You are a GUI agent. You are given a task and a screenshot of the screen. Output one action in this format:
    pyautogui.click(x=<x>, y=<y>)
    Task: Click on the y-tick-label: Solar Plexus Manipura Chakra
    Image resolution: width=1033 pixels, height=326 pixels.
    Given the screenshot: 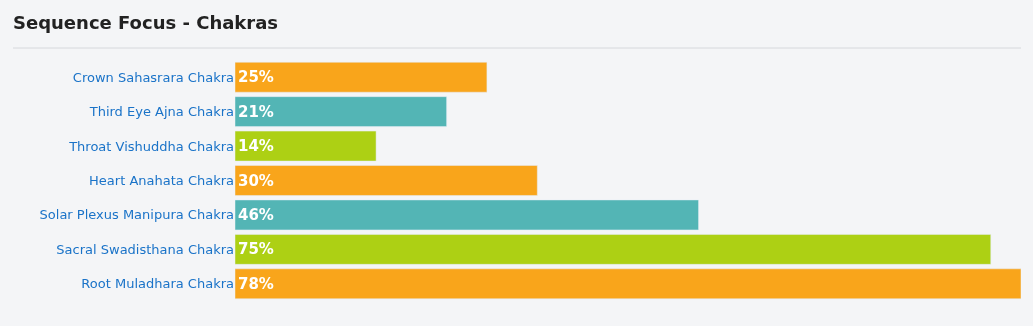 What is the action you would take?
    pyautogui.click(x=136, y=215)
    